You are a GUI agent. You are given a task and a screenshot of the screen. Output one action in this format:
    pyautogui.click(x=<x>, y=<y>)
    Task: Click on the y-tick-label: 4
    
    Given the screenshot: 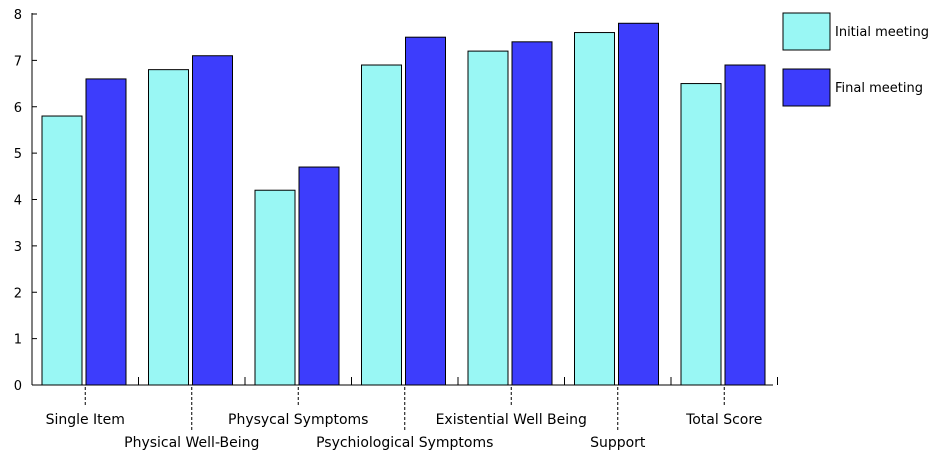 What is the action you would take?
    pyautogui.click(x=18, y=201)
    